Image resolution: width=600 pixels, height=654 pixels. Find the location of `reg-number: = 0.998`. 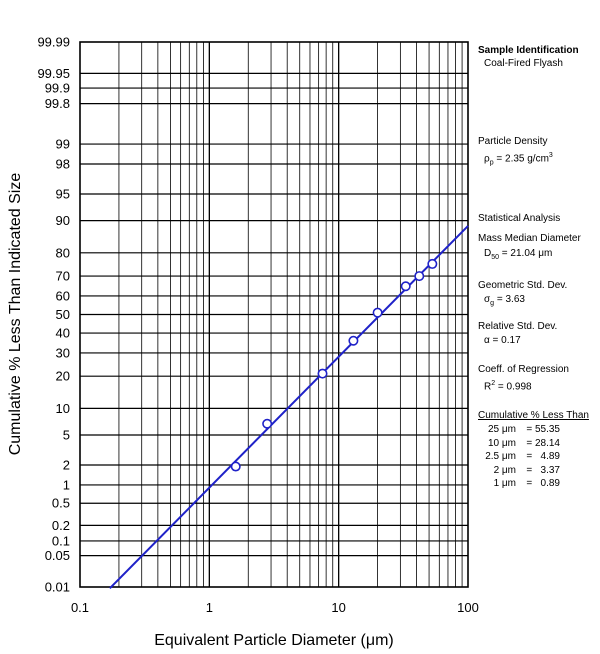

reg-number: = 0.998 is located at coordinates (513, 387).